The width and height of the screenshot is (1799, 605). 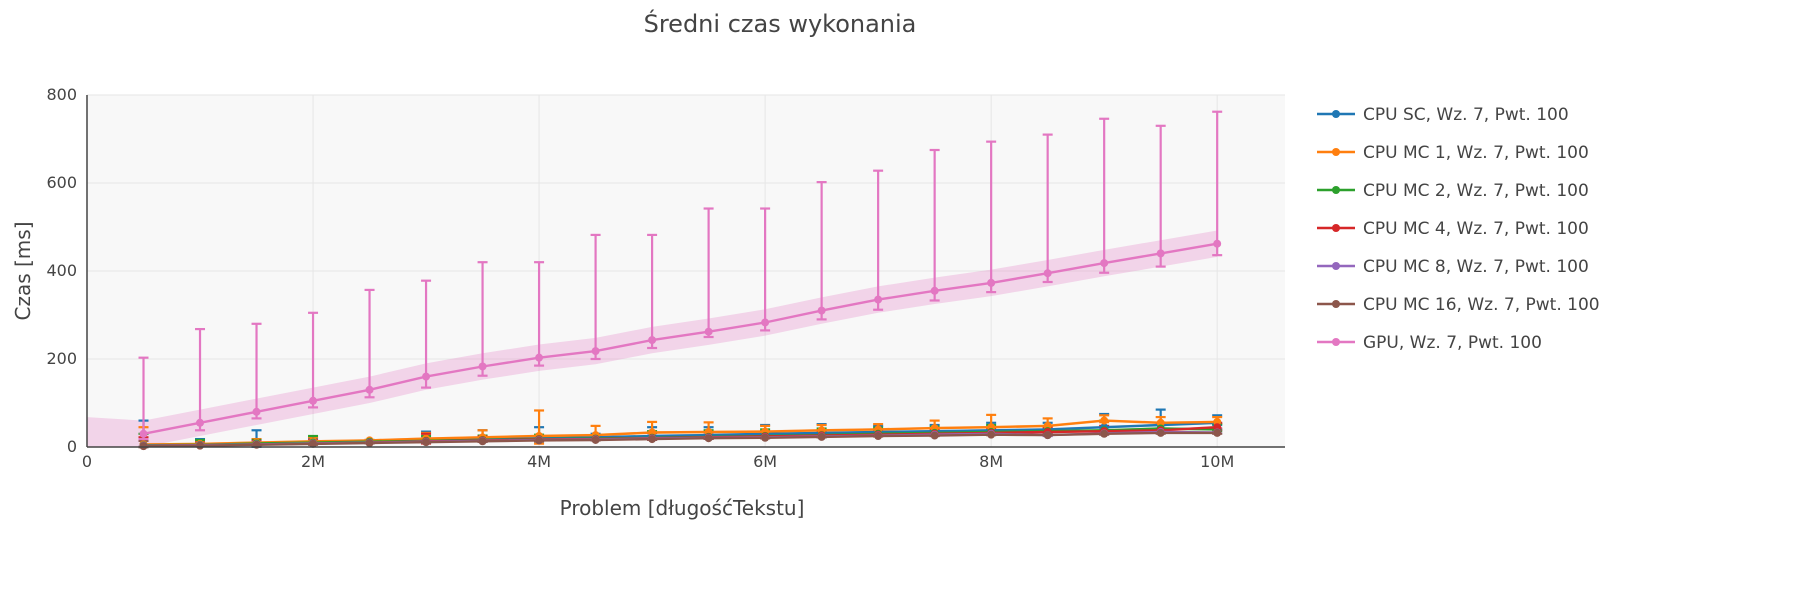 What do you see at coordinates (1476, 153) in the screenshot?
I see `legend-label-1: CPU MC 1, Wz. 7, Pwt. 100` at bounding box center [1476, 153].